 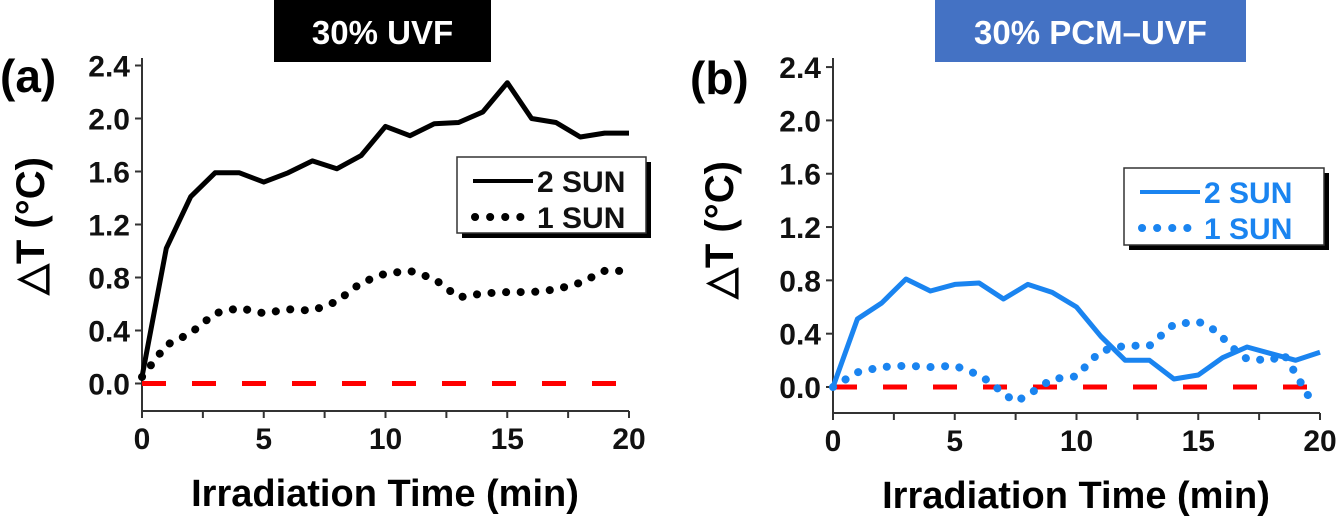 I want to click on panel-b-x-axis-label: Irradiation Time (min), so click(x=1076, y=495).